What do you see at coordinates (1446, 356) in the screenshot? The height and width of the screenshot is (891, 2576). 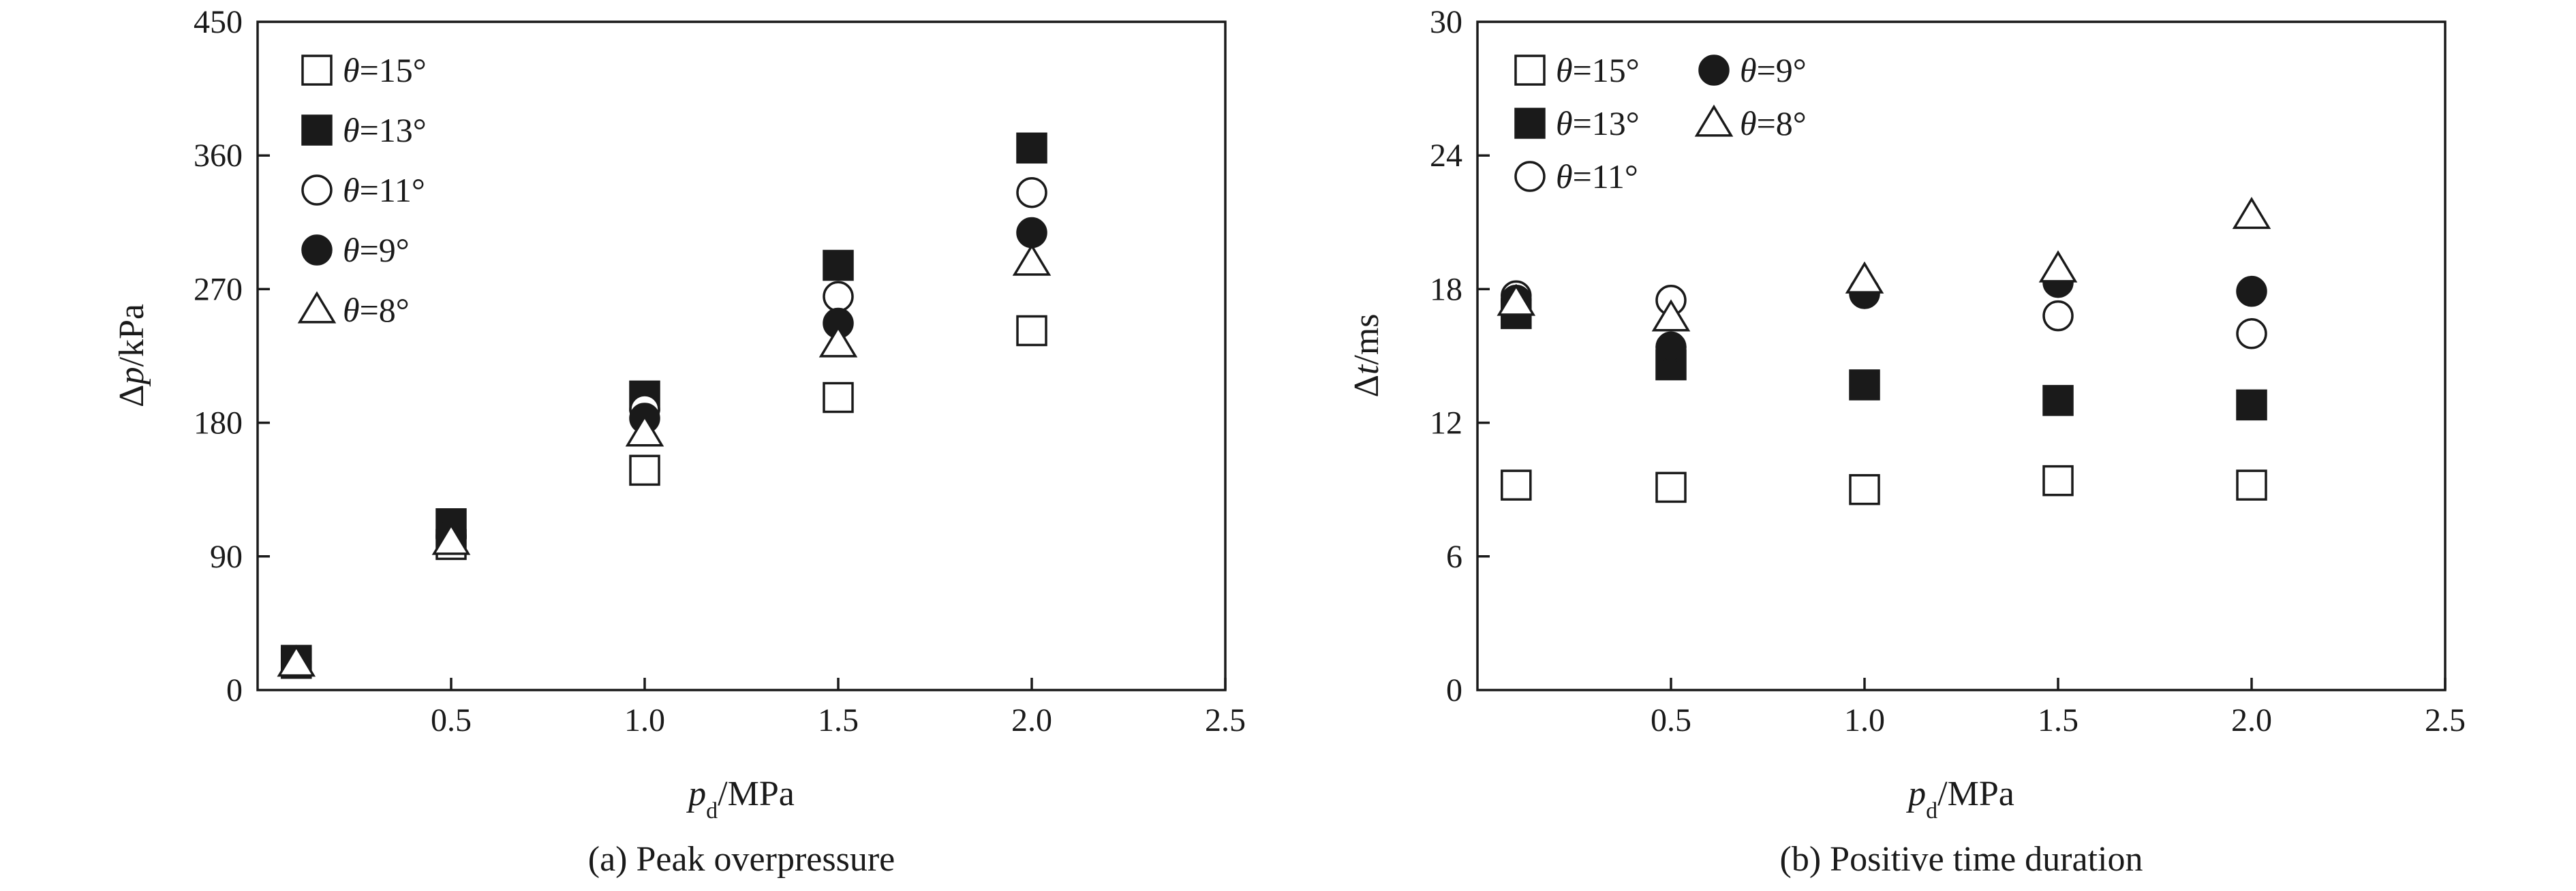 I see `y-tick-labels: 0 6 12 18 24 30` at bounding box center [1446, 356].